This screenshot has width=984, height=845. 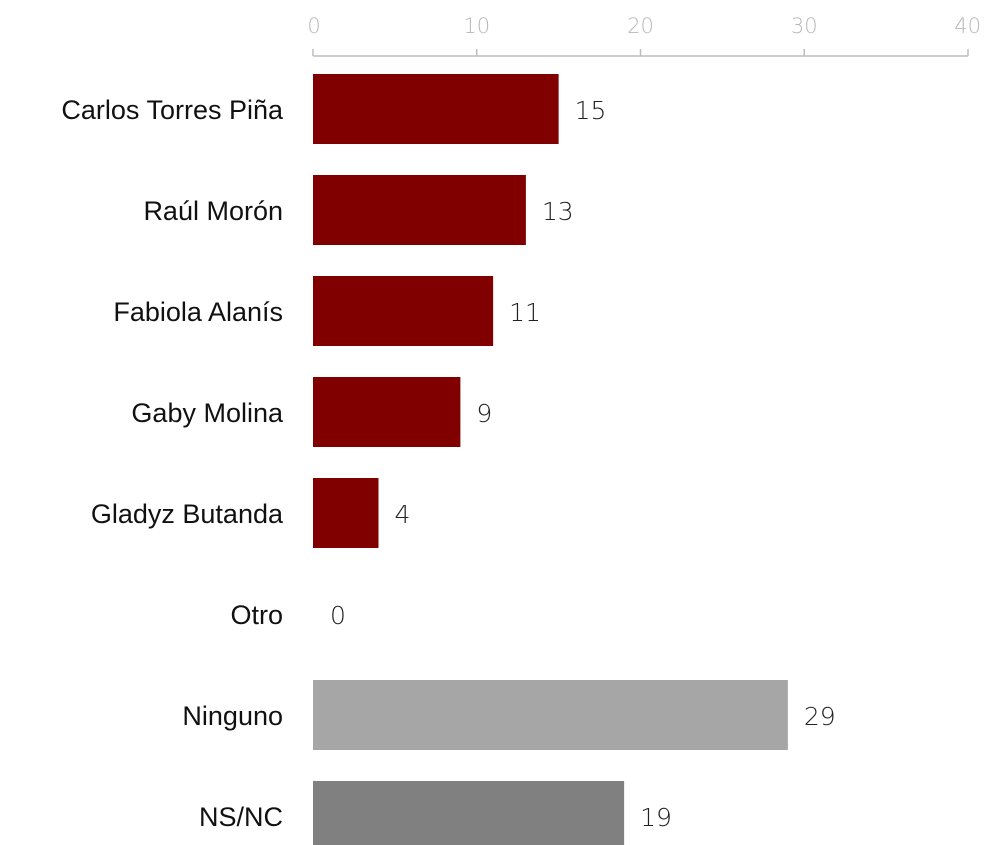 I want to click on category-label: Carlos Torres Piña, so click(x=172, y=110).